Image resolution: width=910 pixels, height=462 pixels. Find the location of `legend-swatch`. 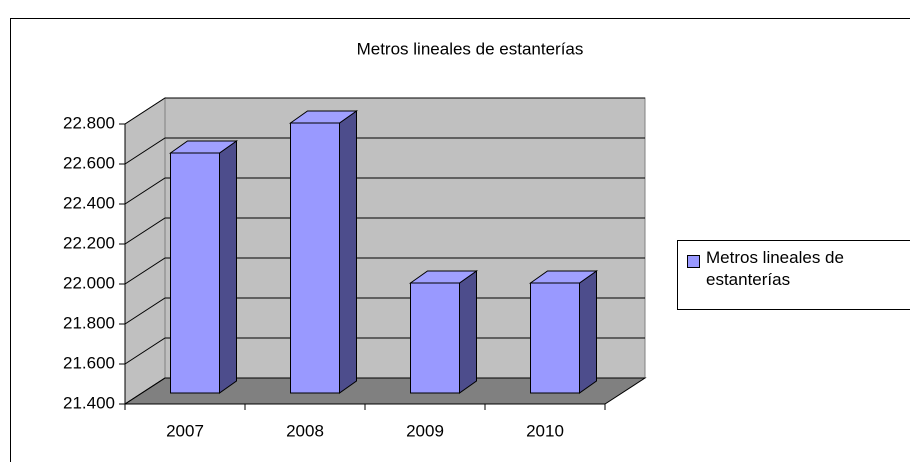

legend-swatch is located at coordinates (693, 261).